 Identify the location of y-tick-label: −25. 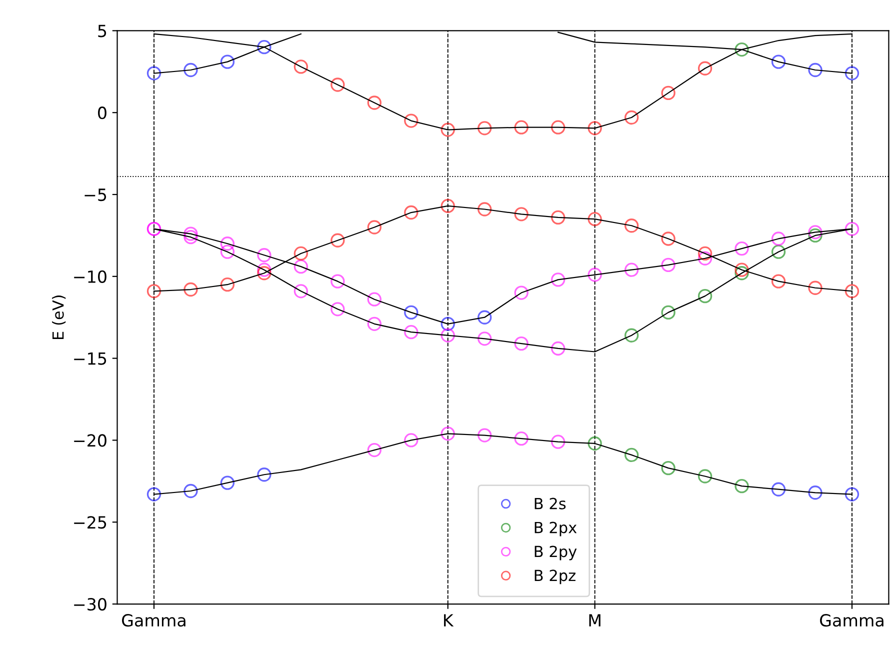
(90, 522).